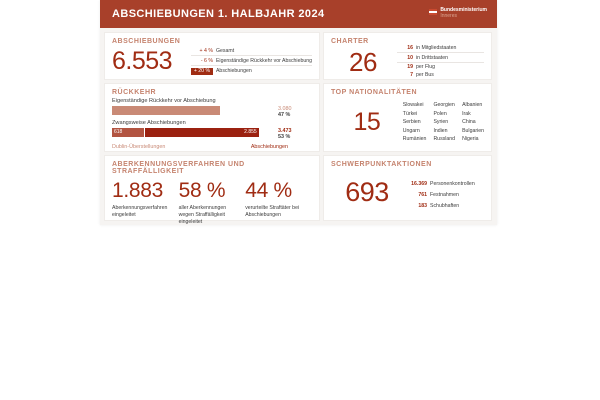 The height and width of the screenshot is (400, 600). I want to click on legend-abschiebungen: Abschiebungen, so click(269, 146).